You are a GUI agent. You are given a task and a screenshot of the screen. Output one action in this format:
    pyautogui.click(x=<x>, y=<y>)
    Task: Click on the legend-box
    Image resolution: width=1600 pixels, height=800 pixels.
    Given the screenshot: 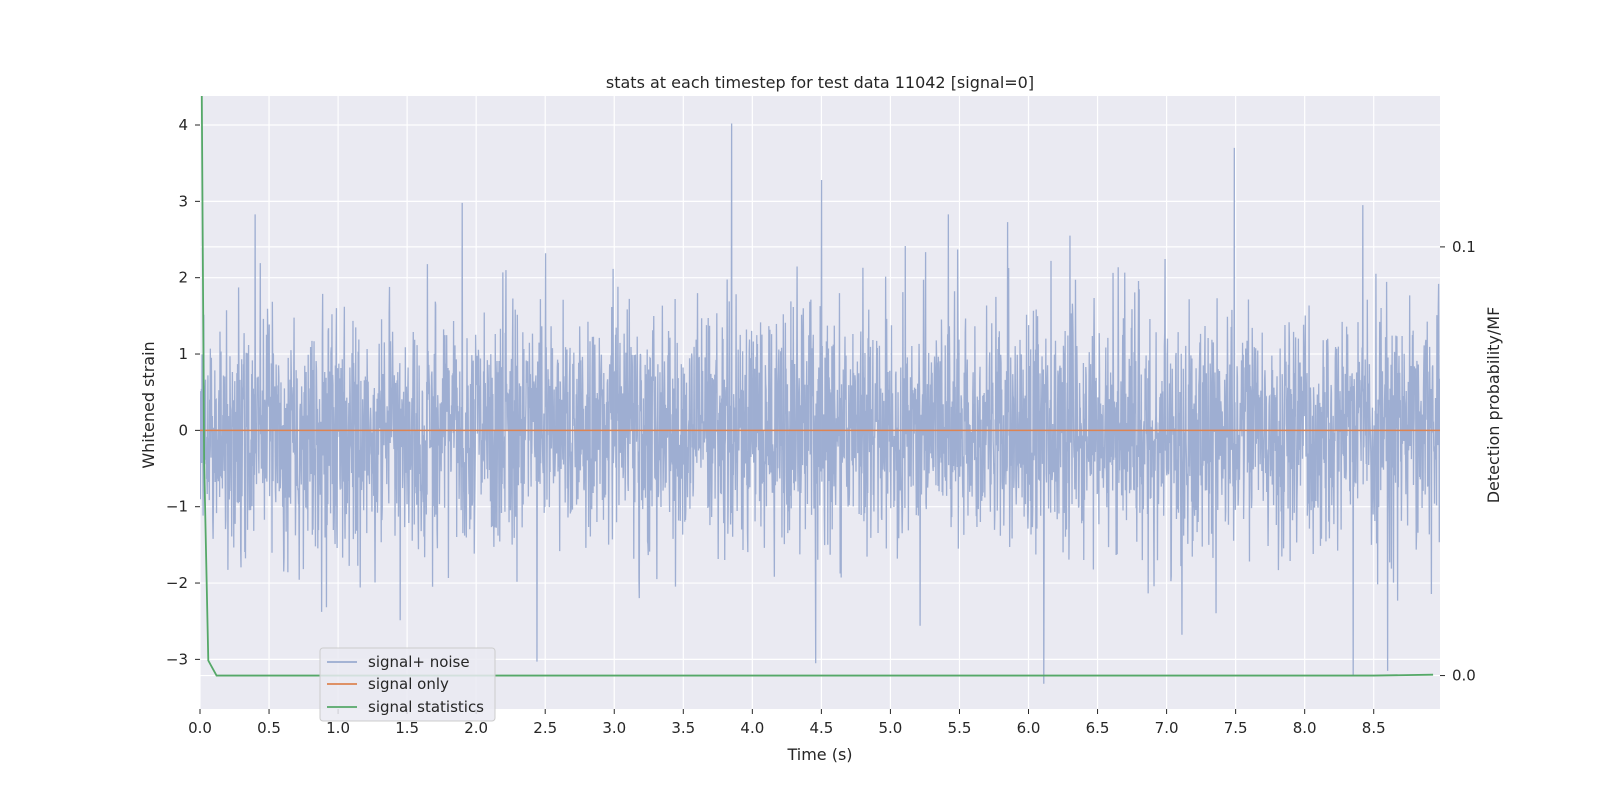 What is the action you would take?
    pyautogui.click(x=407, y=684)
    